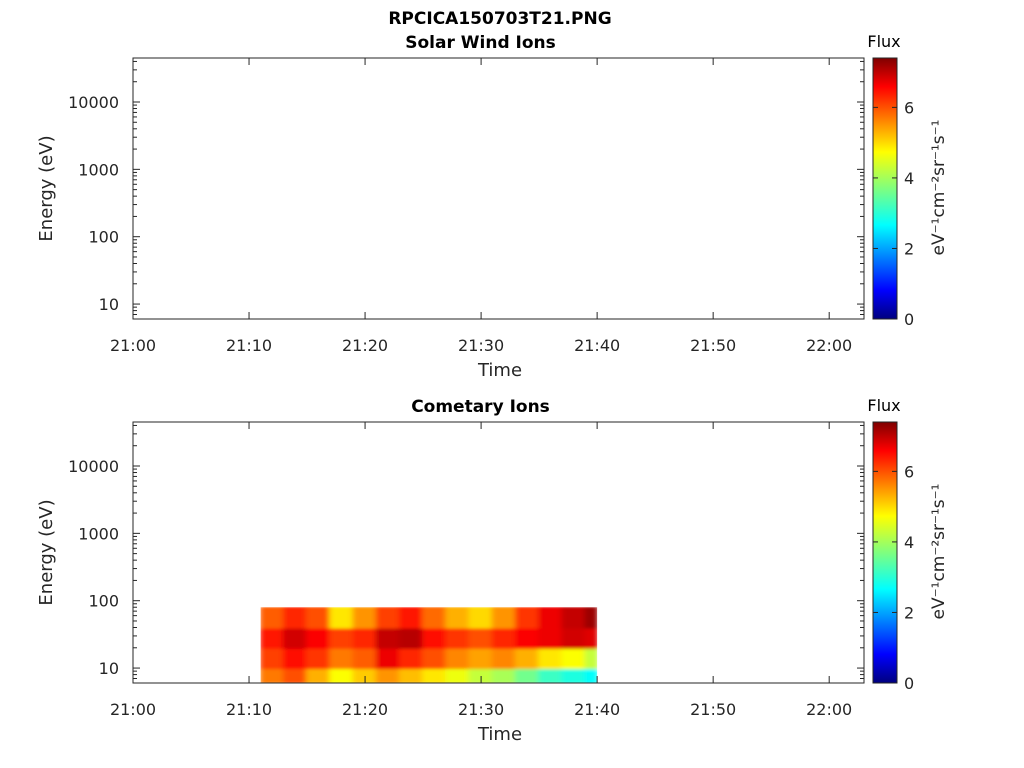  I want to click on panel-title: Solar Wind Ions, so click(480, 43).